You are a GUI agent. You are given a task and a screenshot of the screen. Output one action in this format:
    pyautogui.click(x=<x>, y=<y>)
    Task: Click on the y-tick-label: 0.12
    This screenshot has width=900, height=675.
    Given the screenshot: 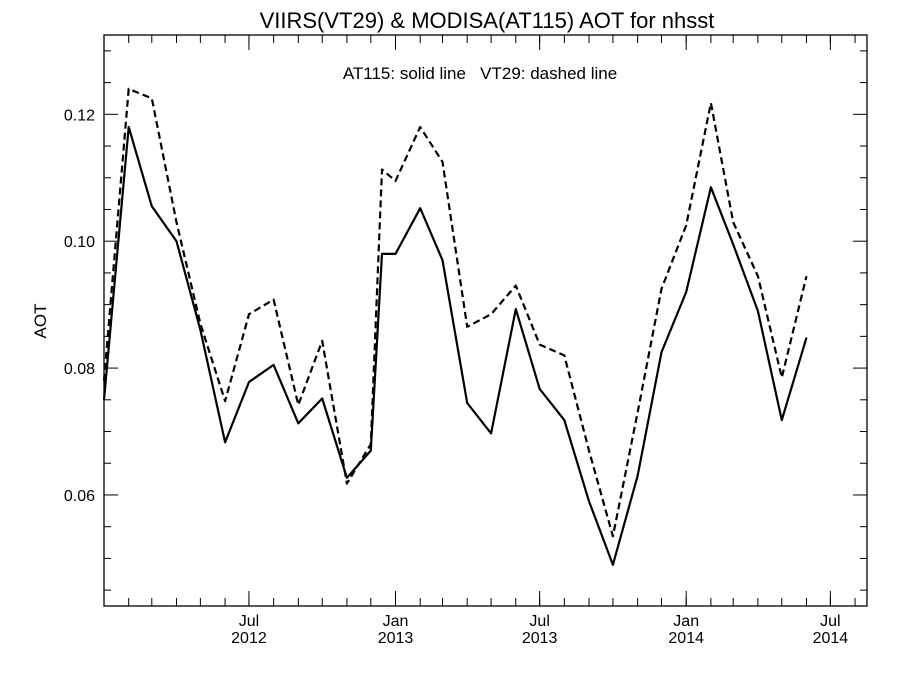 What is the action you would take?
    pyautogui.click(x=79, y=115)
    